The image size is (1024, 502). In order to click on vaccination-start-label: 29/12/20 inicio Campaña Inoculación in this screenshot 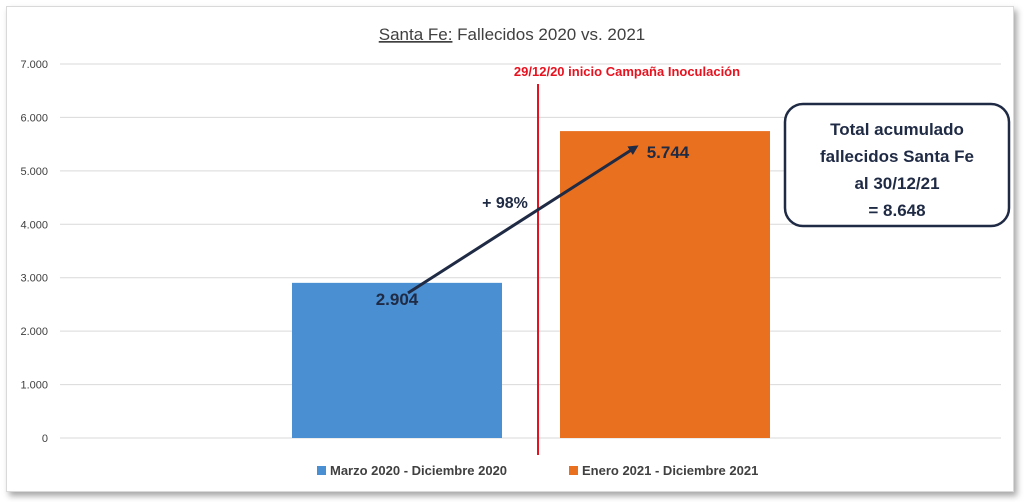, I will do `click(627, 71)`.